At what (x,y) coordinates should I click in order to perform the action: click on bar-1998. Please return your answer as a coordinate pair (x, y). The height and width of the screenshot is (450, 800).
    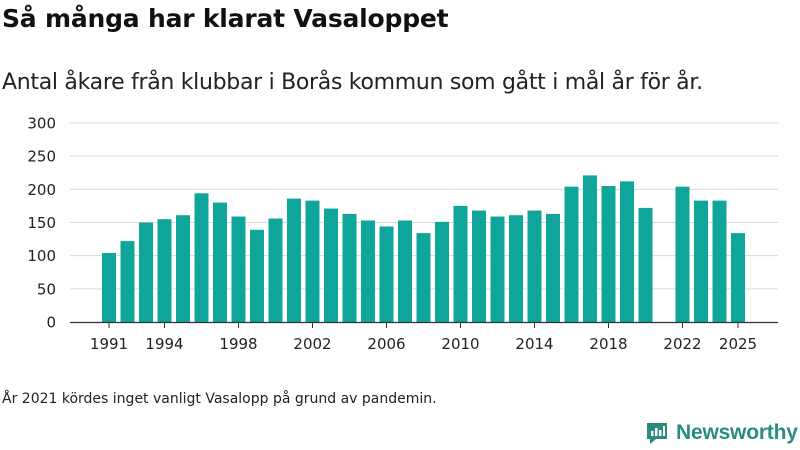
    Looking at the image, I should click on (238, 269).